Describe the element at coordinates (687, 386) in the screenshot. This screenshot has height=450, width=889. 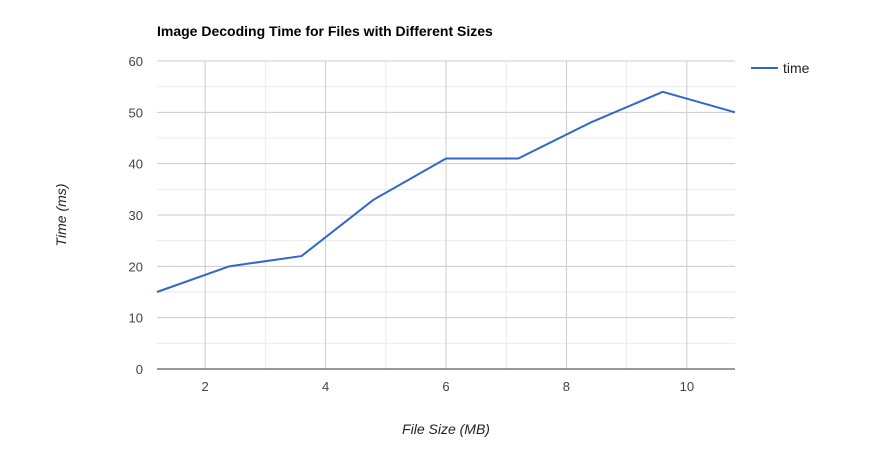
I see `x-tick-label: 10` at that location.